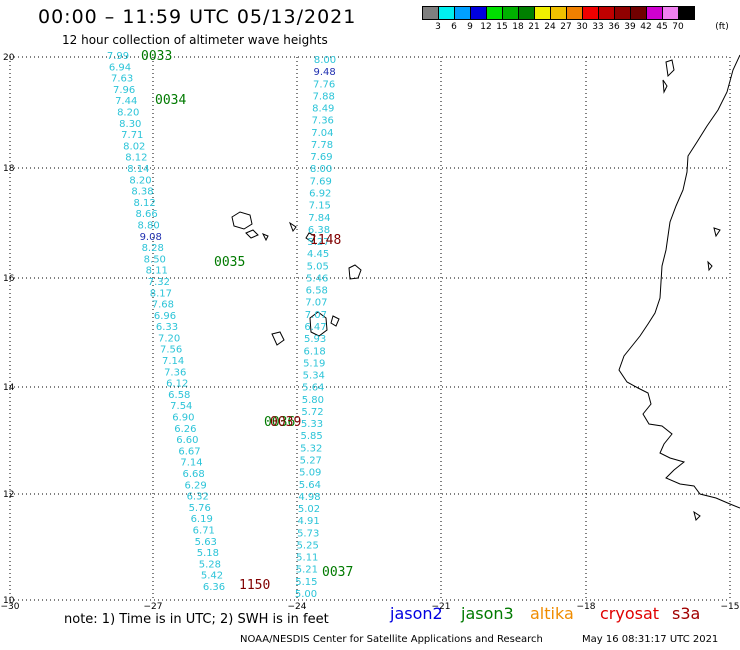 Image resolution: width=740 pixels, height=650 pixels. Describe the element at coordinates (454, 27) in the screenshot. I see `legend-label: 6` at that location.